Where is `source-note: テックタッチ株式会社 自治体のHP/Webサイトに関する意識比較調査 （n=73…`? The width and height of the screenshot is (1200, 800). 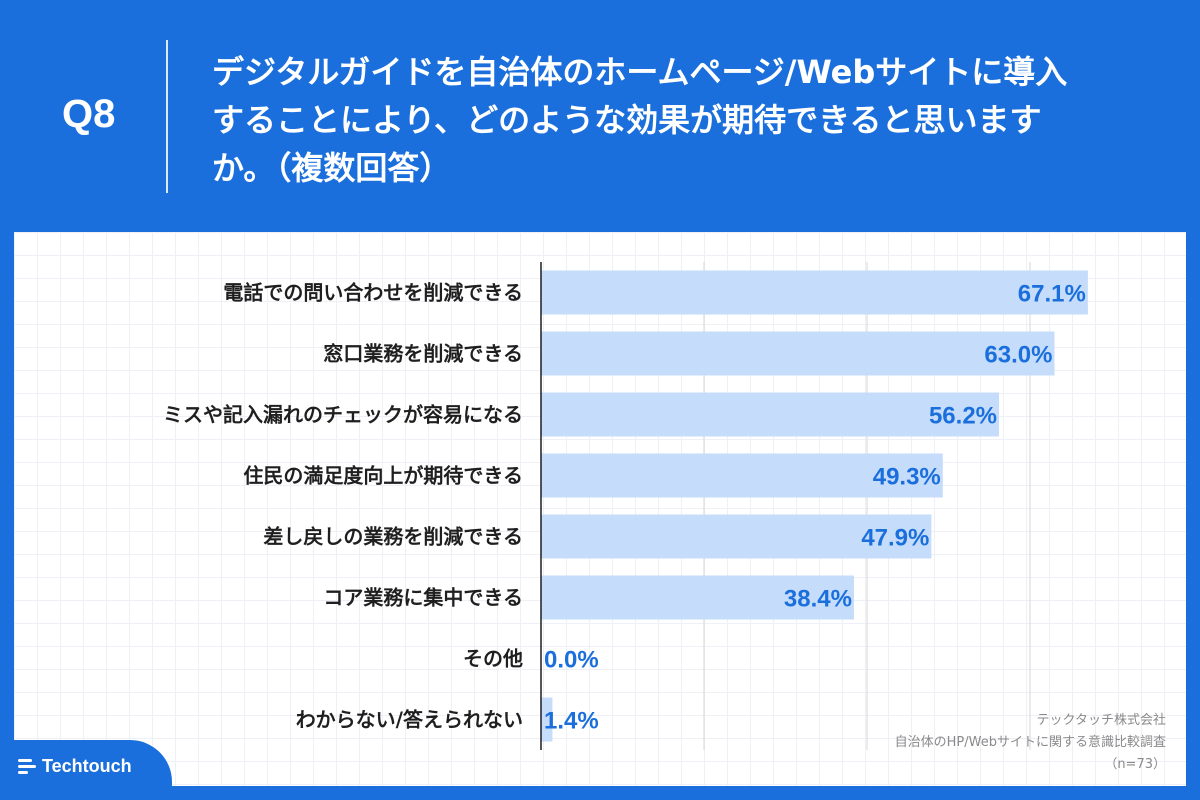 source-note: テックタッチ株式会社 自治体のHP/Webサイトに関する意識比較調査 （n=73… is located at coordinates (1030, 743).